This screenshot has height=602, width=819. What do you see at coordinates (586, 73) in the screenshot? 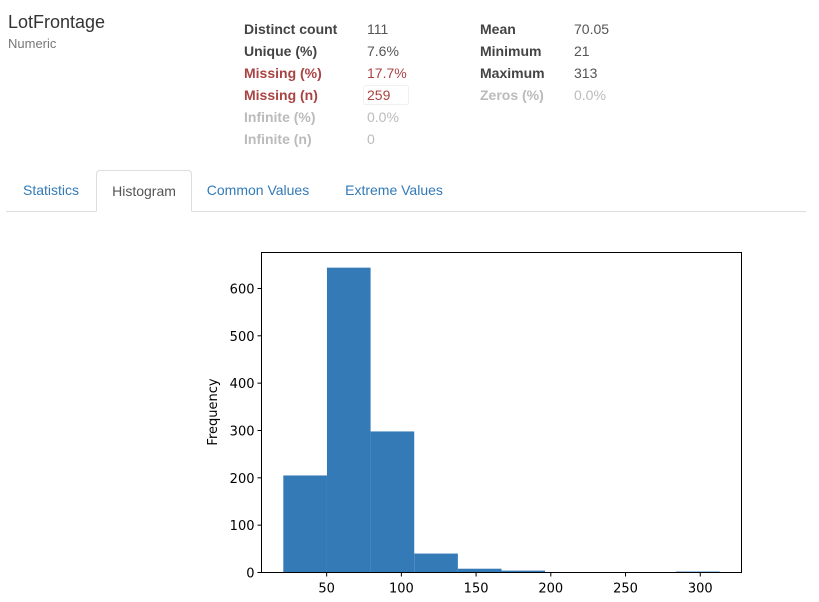
I see `stat-value: 313` at bounding box center [586, 73].